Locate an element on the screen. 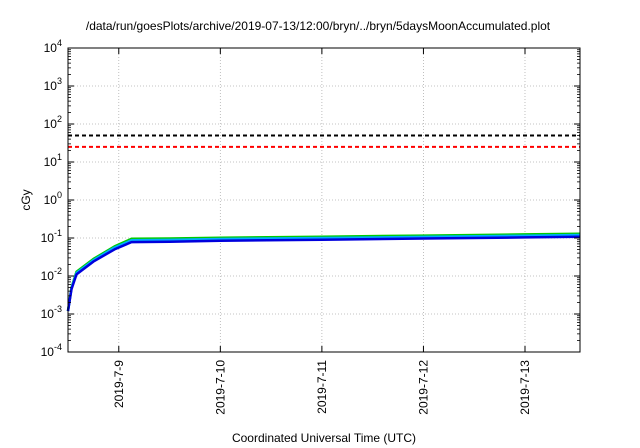  x-tick-label: 2019-7-9 is located at coordinates (119, 384).